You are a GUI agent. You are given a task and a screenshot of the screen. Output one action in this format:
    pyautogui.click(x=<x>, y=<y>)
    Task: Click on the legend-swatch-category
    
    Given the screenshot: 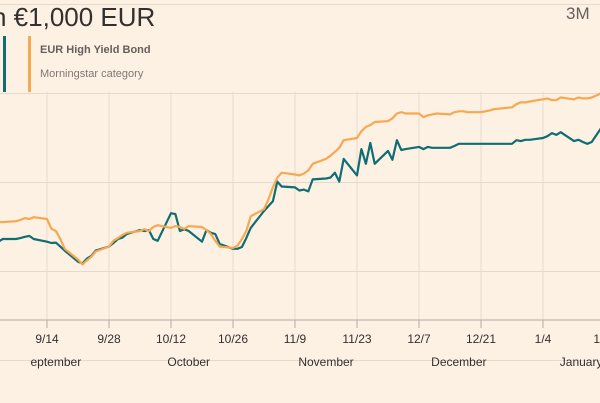 What is the action you would take?
    pyautogui.click(x=29, y=64)
    